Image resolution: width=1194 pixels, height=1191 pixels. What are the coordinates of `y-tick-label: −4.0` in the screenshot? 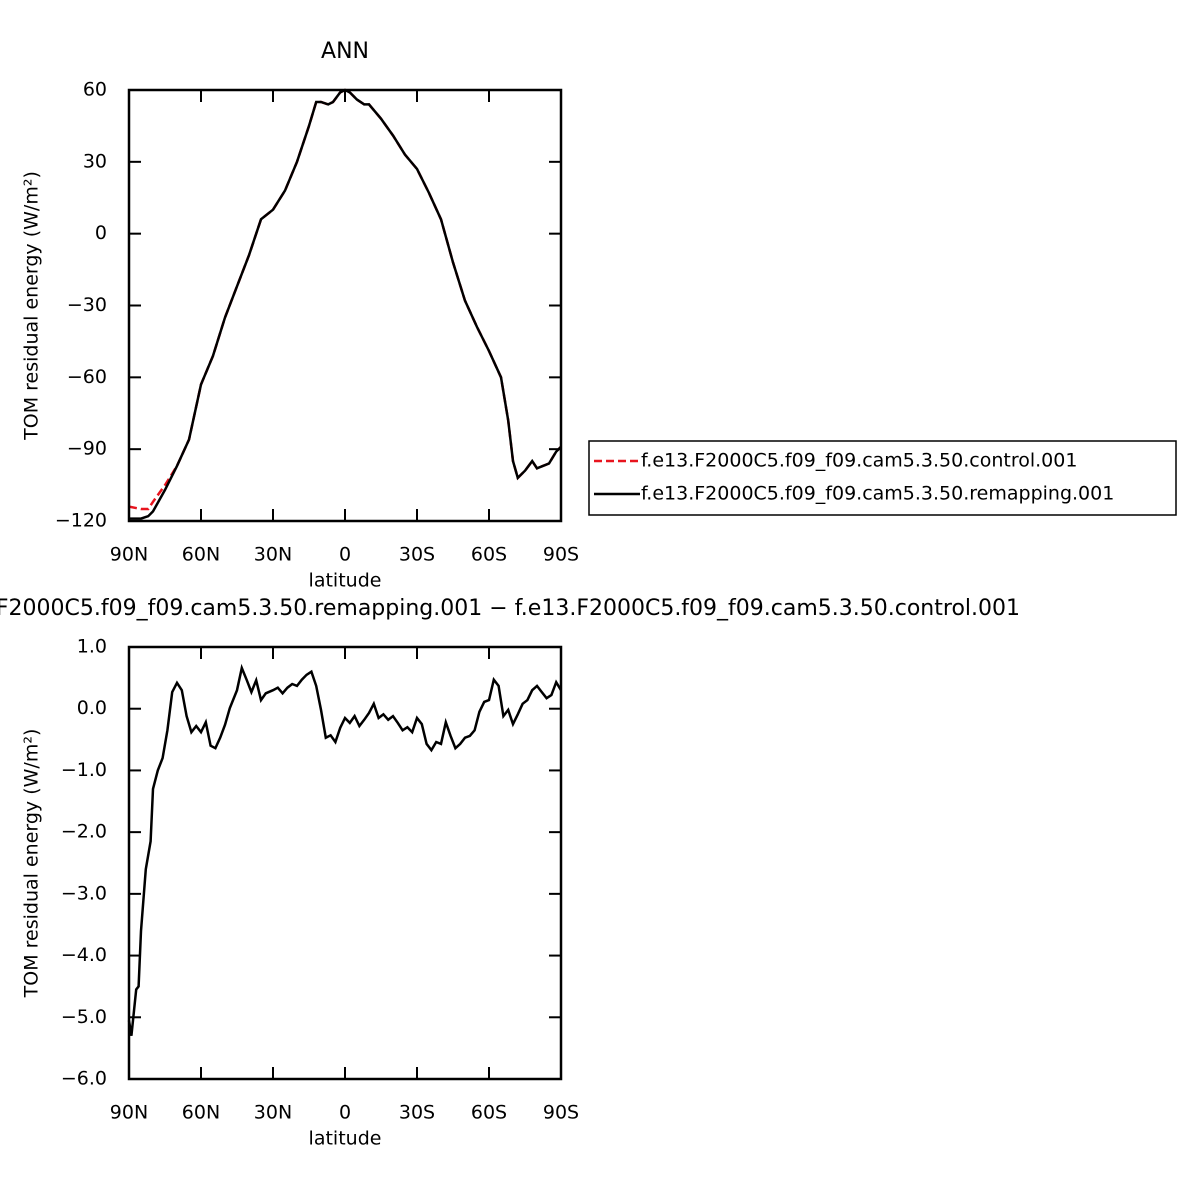 It's located at (84, 955).